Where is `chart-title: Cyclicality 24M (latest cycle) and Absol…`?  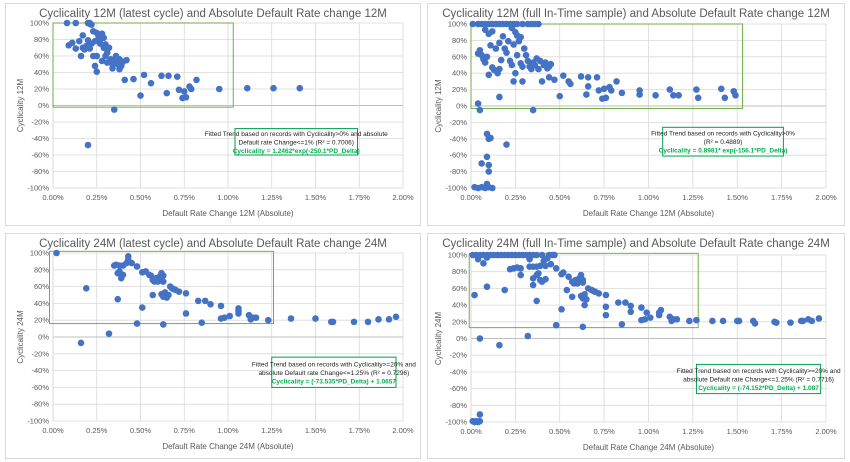 chart-title: Cyclicality 24M (latest cycle) and Absol… is located at coordinates (213, 244).